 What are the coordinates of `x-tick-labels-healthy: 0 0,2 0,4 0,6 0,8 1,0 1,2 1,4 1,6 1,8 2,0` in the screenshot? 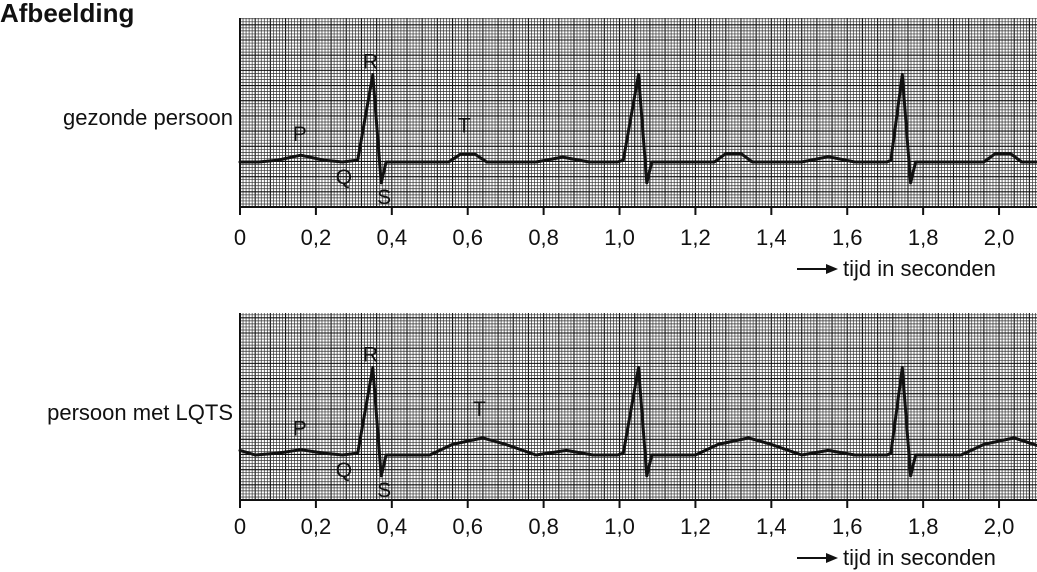 It's located at (624, 228).